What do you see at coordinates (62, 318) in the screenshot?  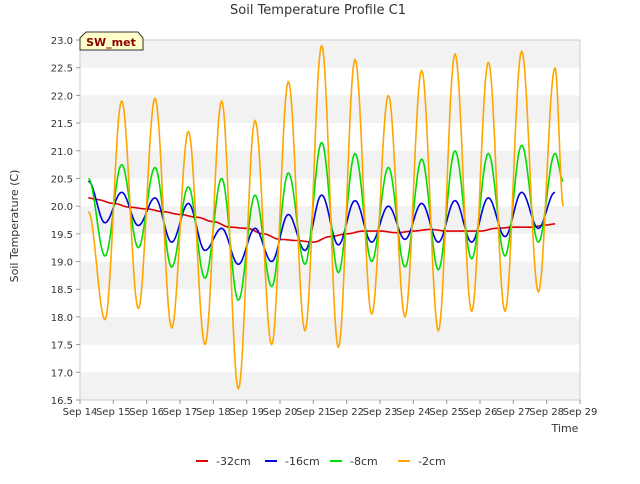 I see `y-tick-label: 18.0` at bounding box center [62, 318].